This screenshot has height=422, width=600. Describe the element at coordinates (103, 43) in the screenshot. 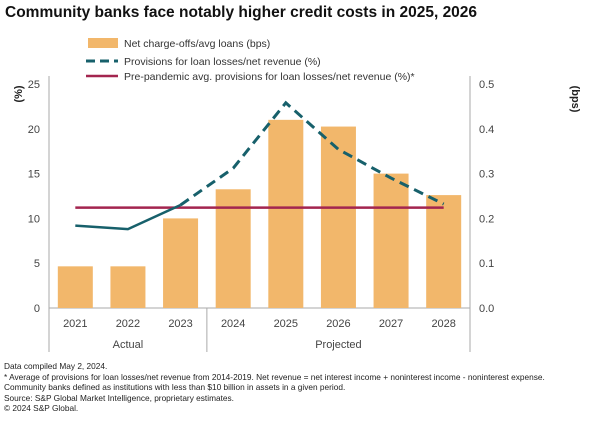

I see `legend-swatch-bars` at that location.